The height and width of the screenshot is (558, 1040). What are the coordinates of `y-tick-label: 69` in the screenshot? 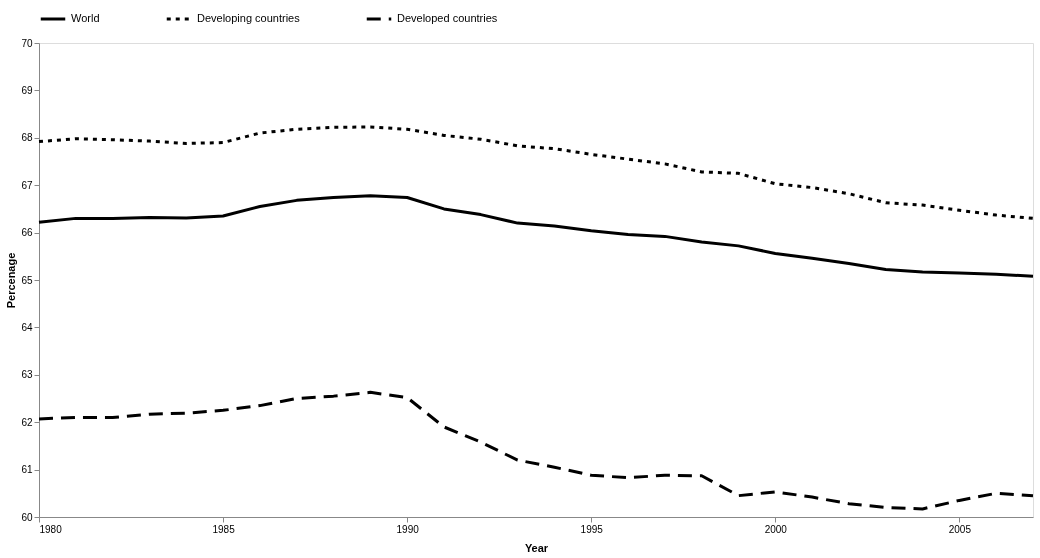 It's located at (27, 90).